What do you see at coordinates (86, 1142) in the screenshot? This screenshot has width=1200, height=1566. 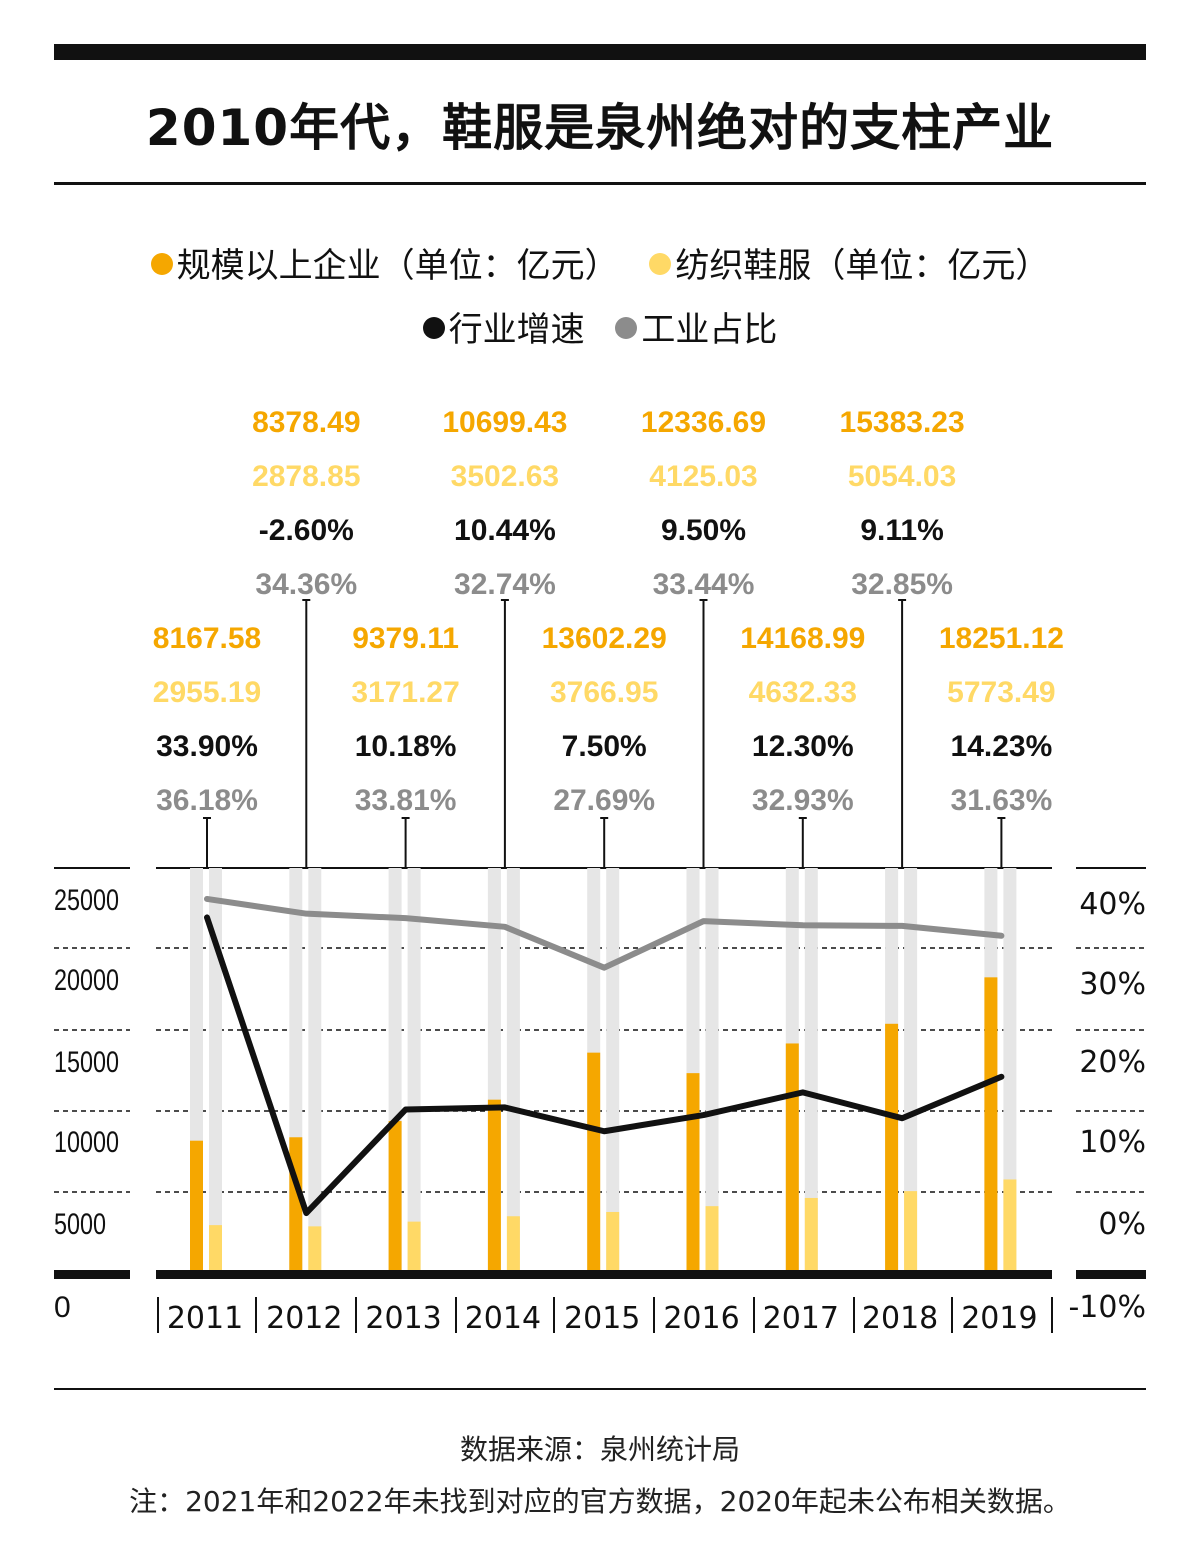 I see `y-left-tick: 10000` at bounding box center [86, 1142].